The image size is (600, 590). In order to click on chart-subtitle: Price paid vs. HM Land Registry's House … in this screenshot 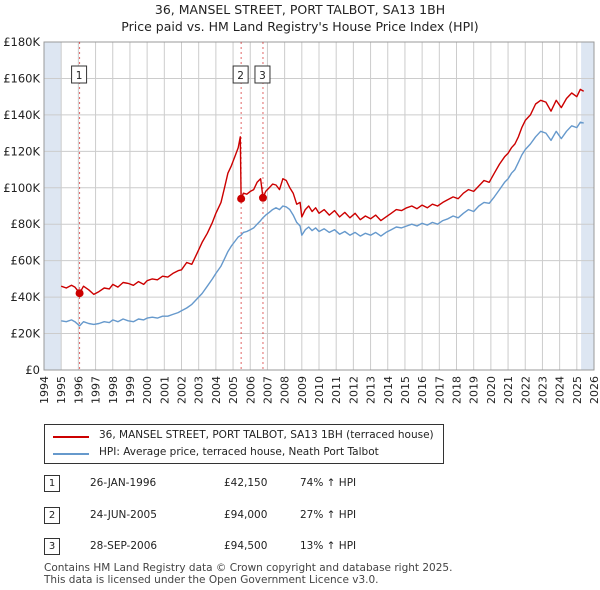, I will do `click(300, 26)`.